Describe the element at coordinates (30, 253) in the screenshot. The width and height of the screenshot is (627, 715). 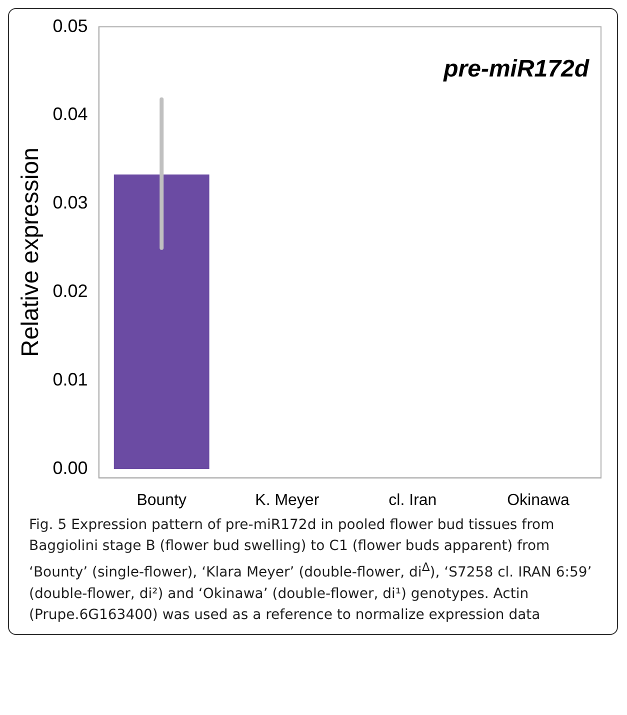
I see `y-axis-title: Relative expression` at that location.